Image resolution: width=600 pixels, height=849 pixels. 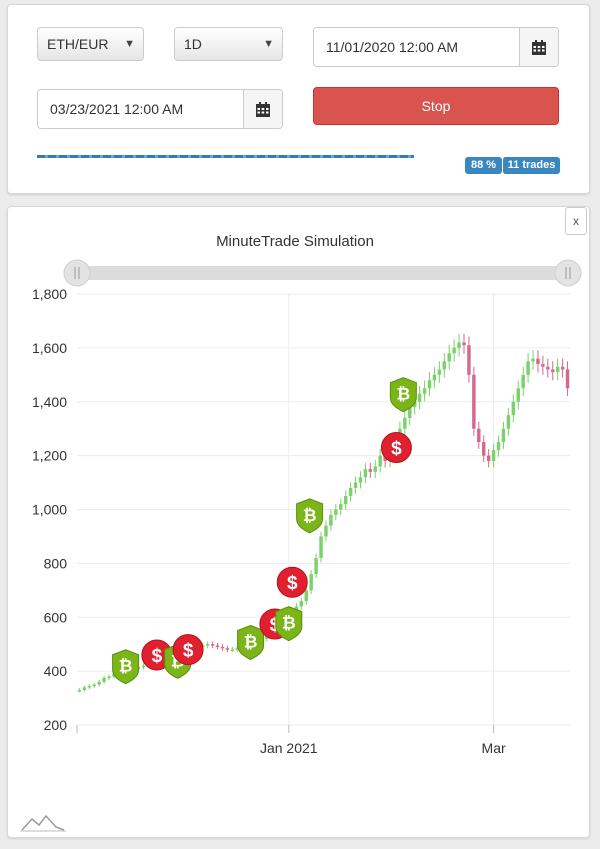 I want to click on y-tick-label: 1,000, so click(x=49, y=510).